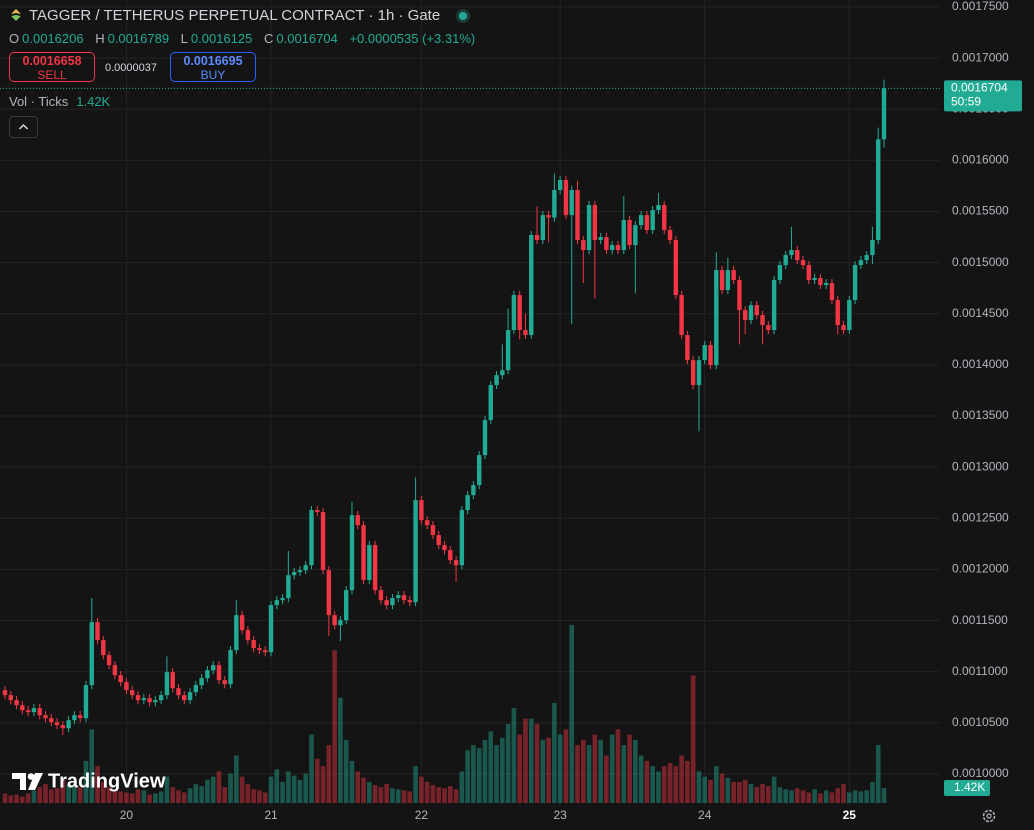 This screenshot has height=830, width=1034. Describe the element at coordinates (463, 16) in the screenshot. I see `market-status` at that location.